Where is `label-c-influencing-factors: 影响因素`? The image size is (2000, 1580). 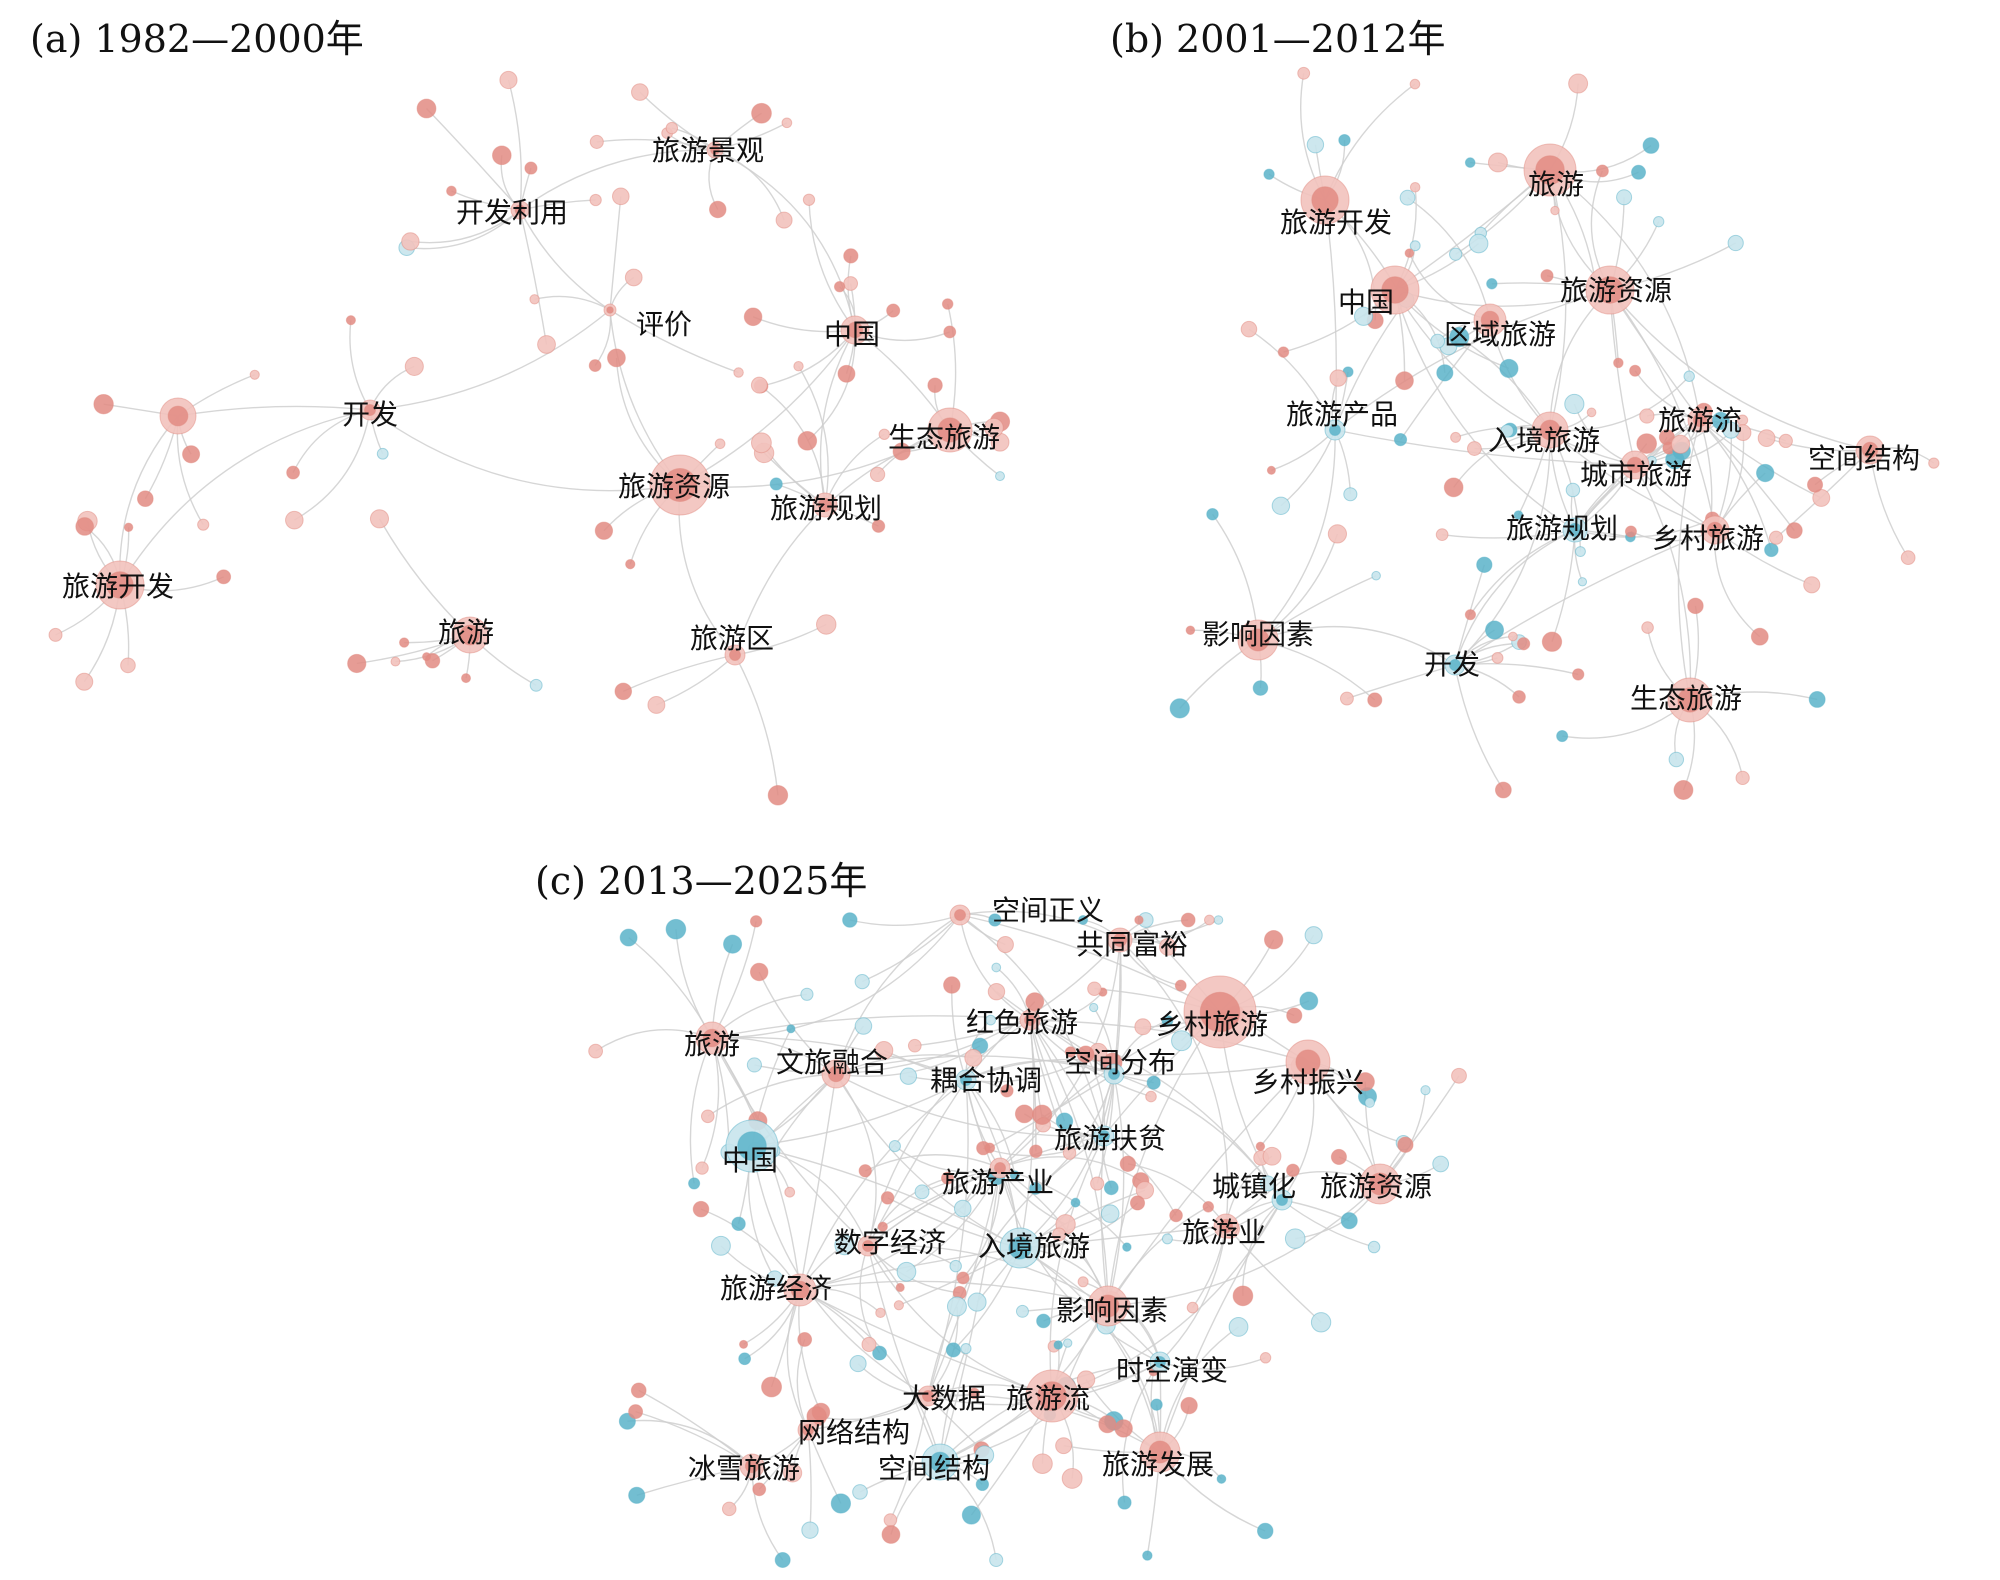
label-c-influencing-factors: 影响因素 is located at coordinates (1112, 1310).